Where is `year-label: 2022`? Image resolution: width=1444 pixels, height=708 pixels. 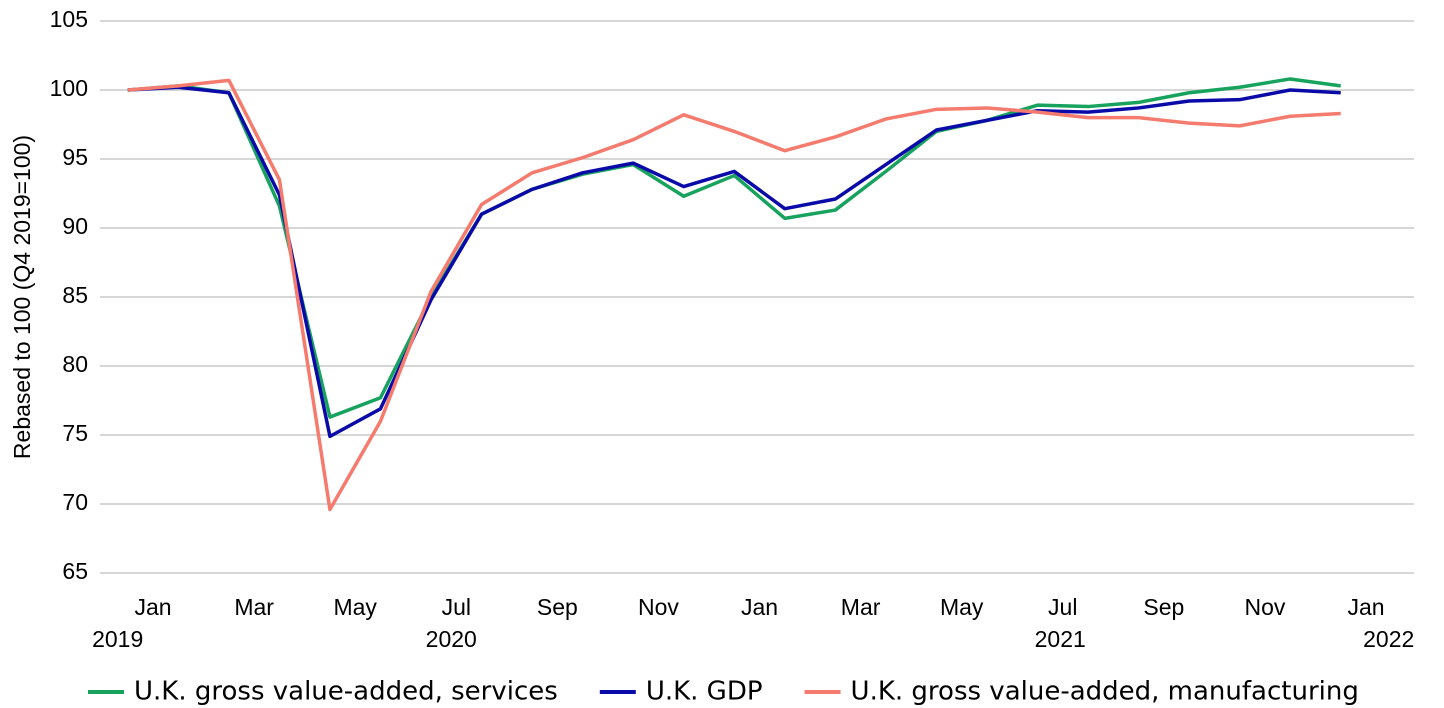
year-label: 2022 is located at coordinates (1388, 639).